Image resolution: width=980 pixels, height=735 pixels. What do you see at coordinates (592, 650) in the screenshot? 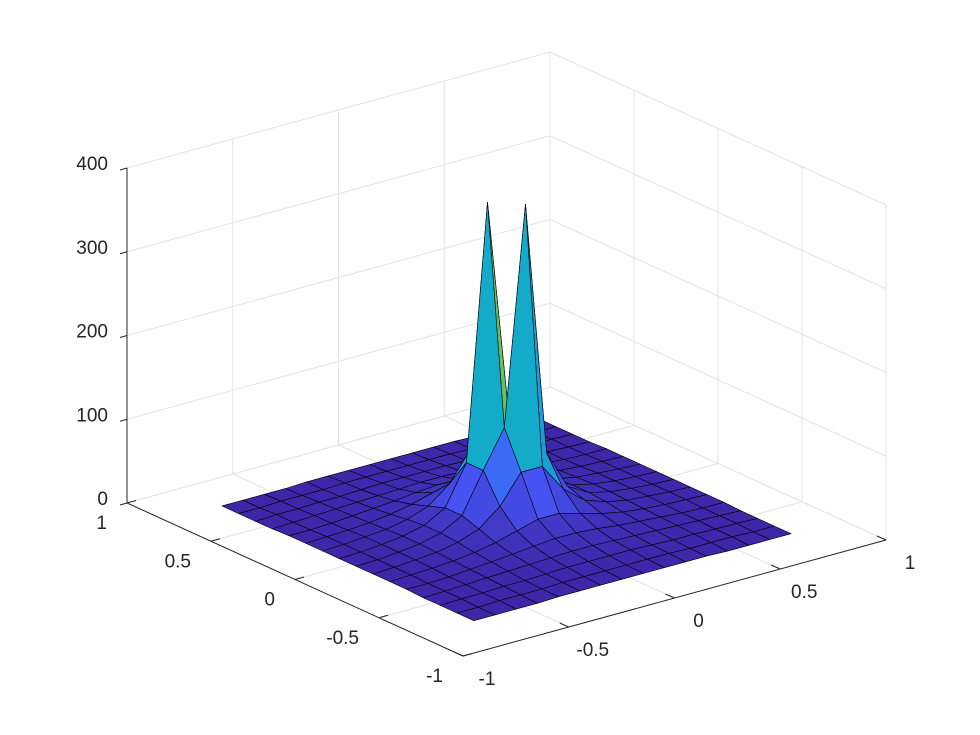
I see `x-tick-label: -0.5` at bounding box center [592, 650].